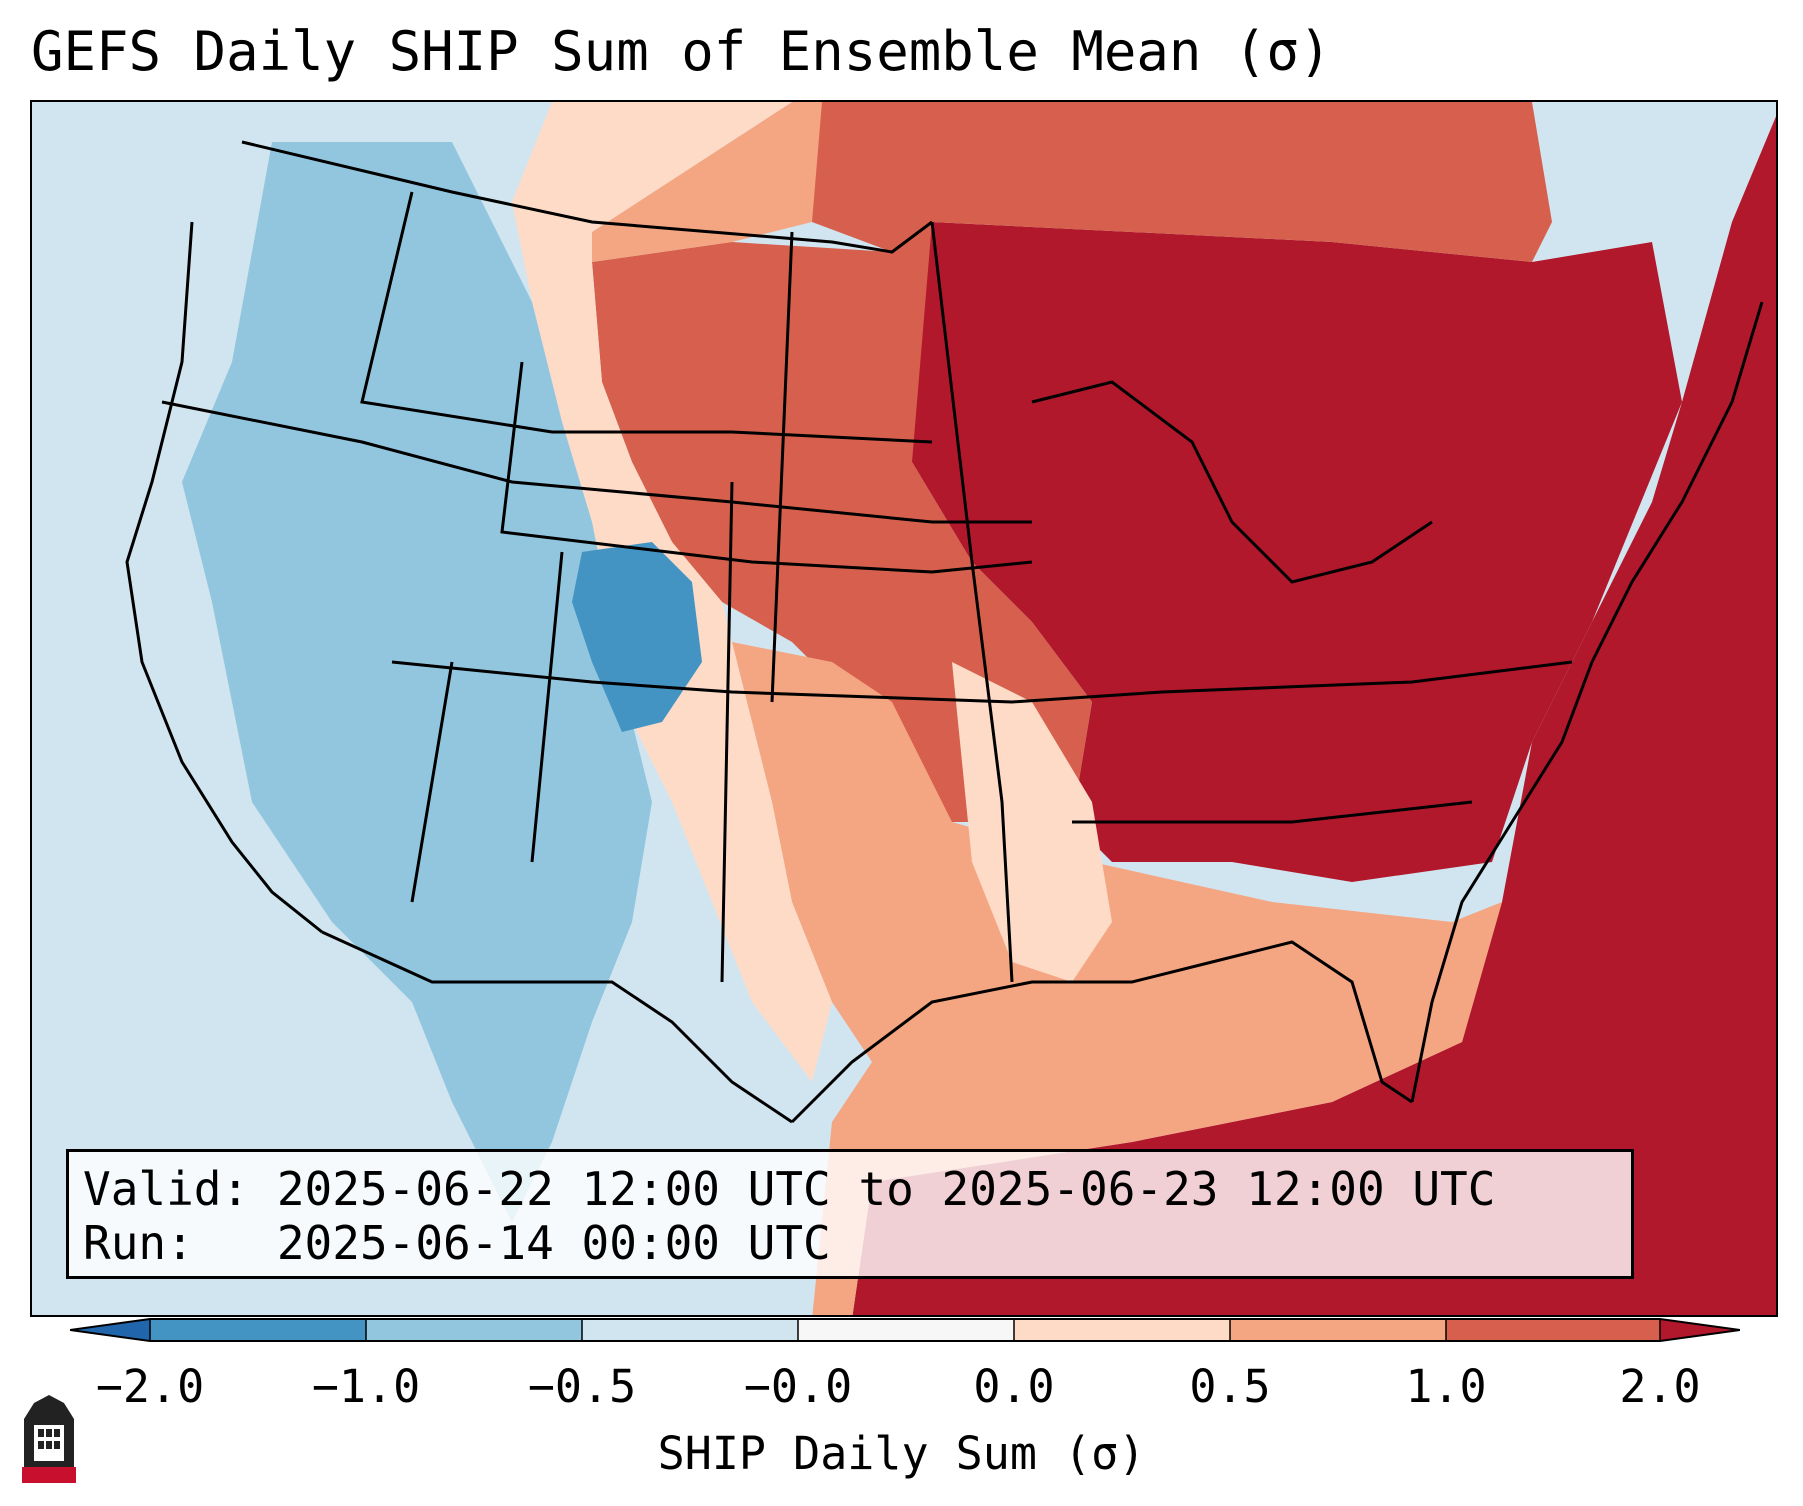 The image size is (1803, 1506). What do you see at coordinates (224, 577) in the screenshot?
I see `west-coast` at bounding box center [224, 577].